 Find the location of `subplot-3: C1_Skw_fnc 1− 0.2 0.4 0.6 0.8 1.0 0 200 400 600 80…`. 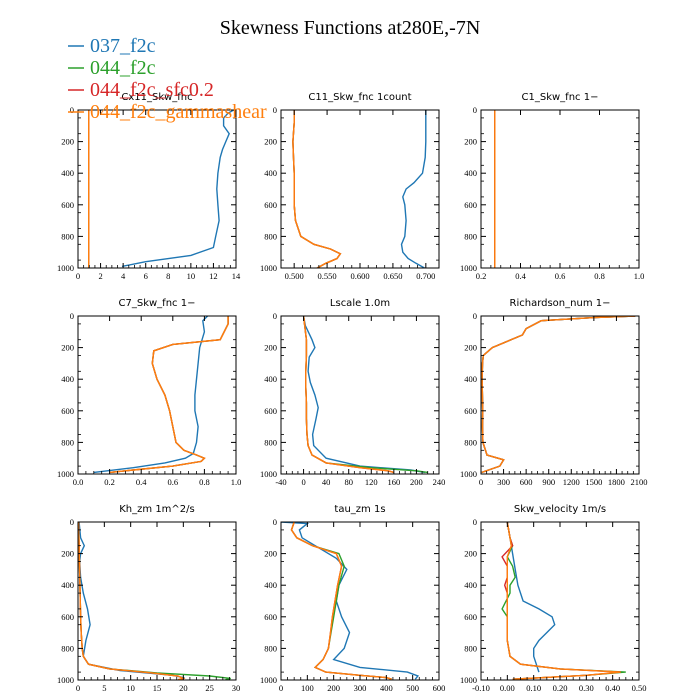

subplot-3: C1_Skw_fnc 1− 0.2 0.4 0.6 0.8 1.0 0 200 400 600 80… is located at coordinates (552, 186).